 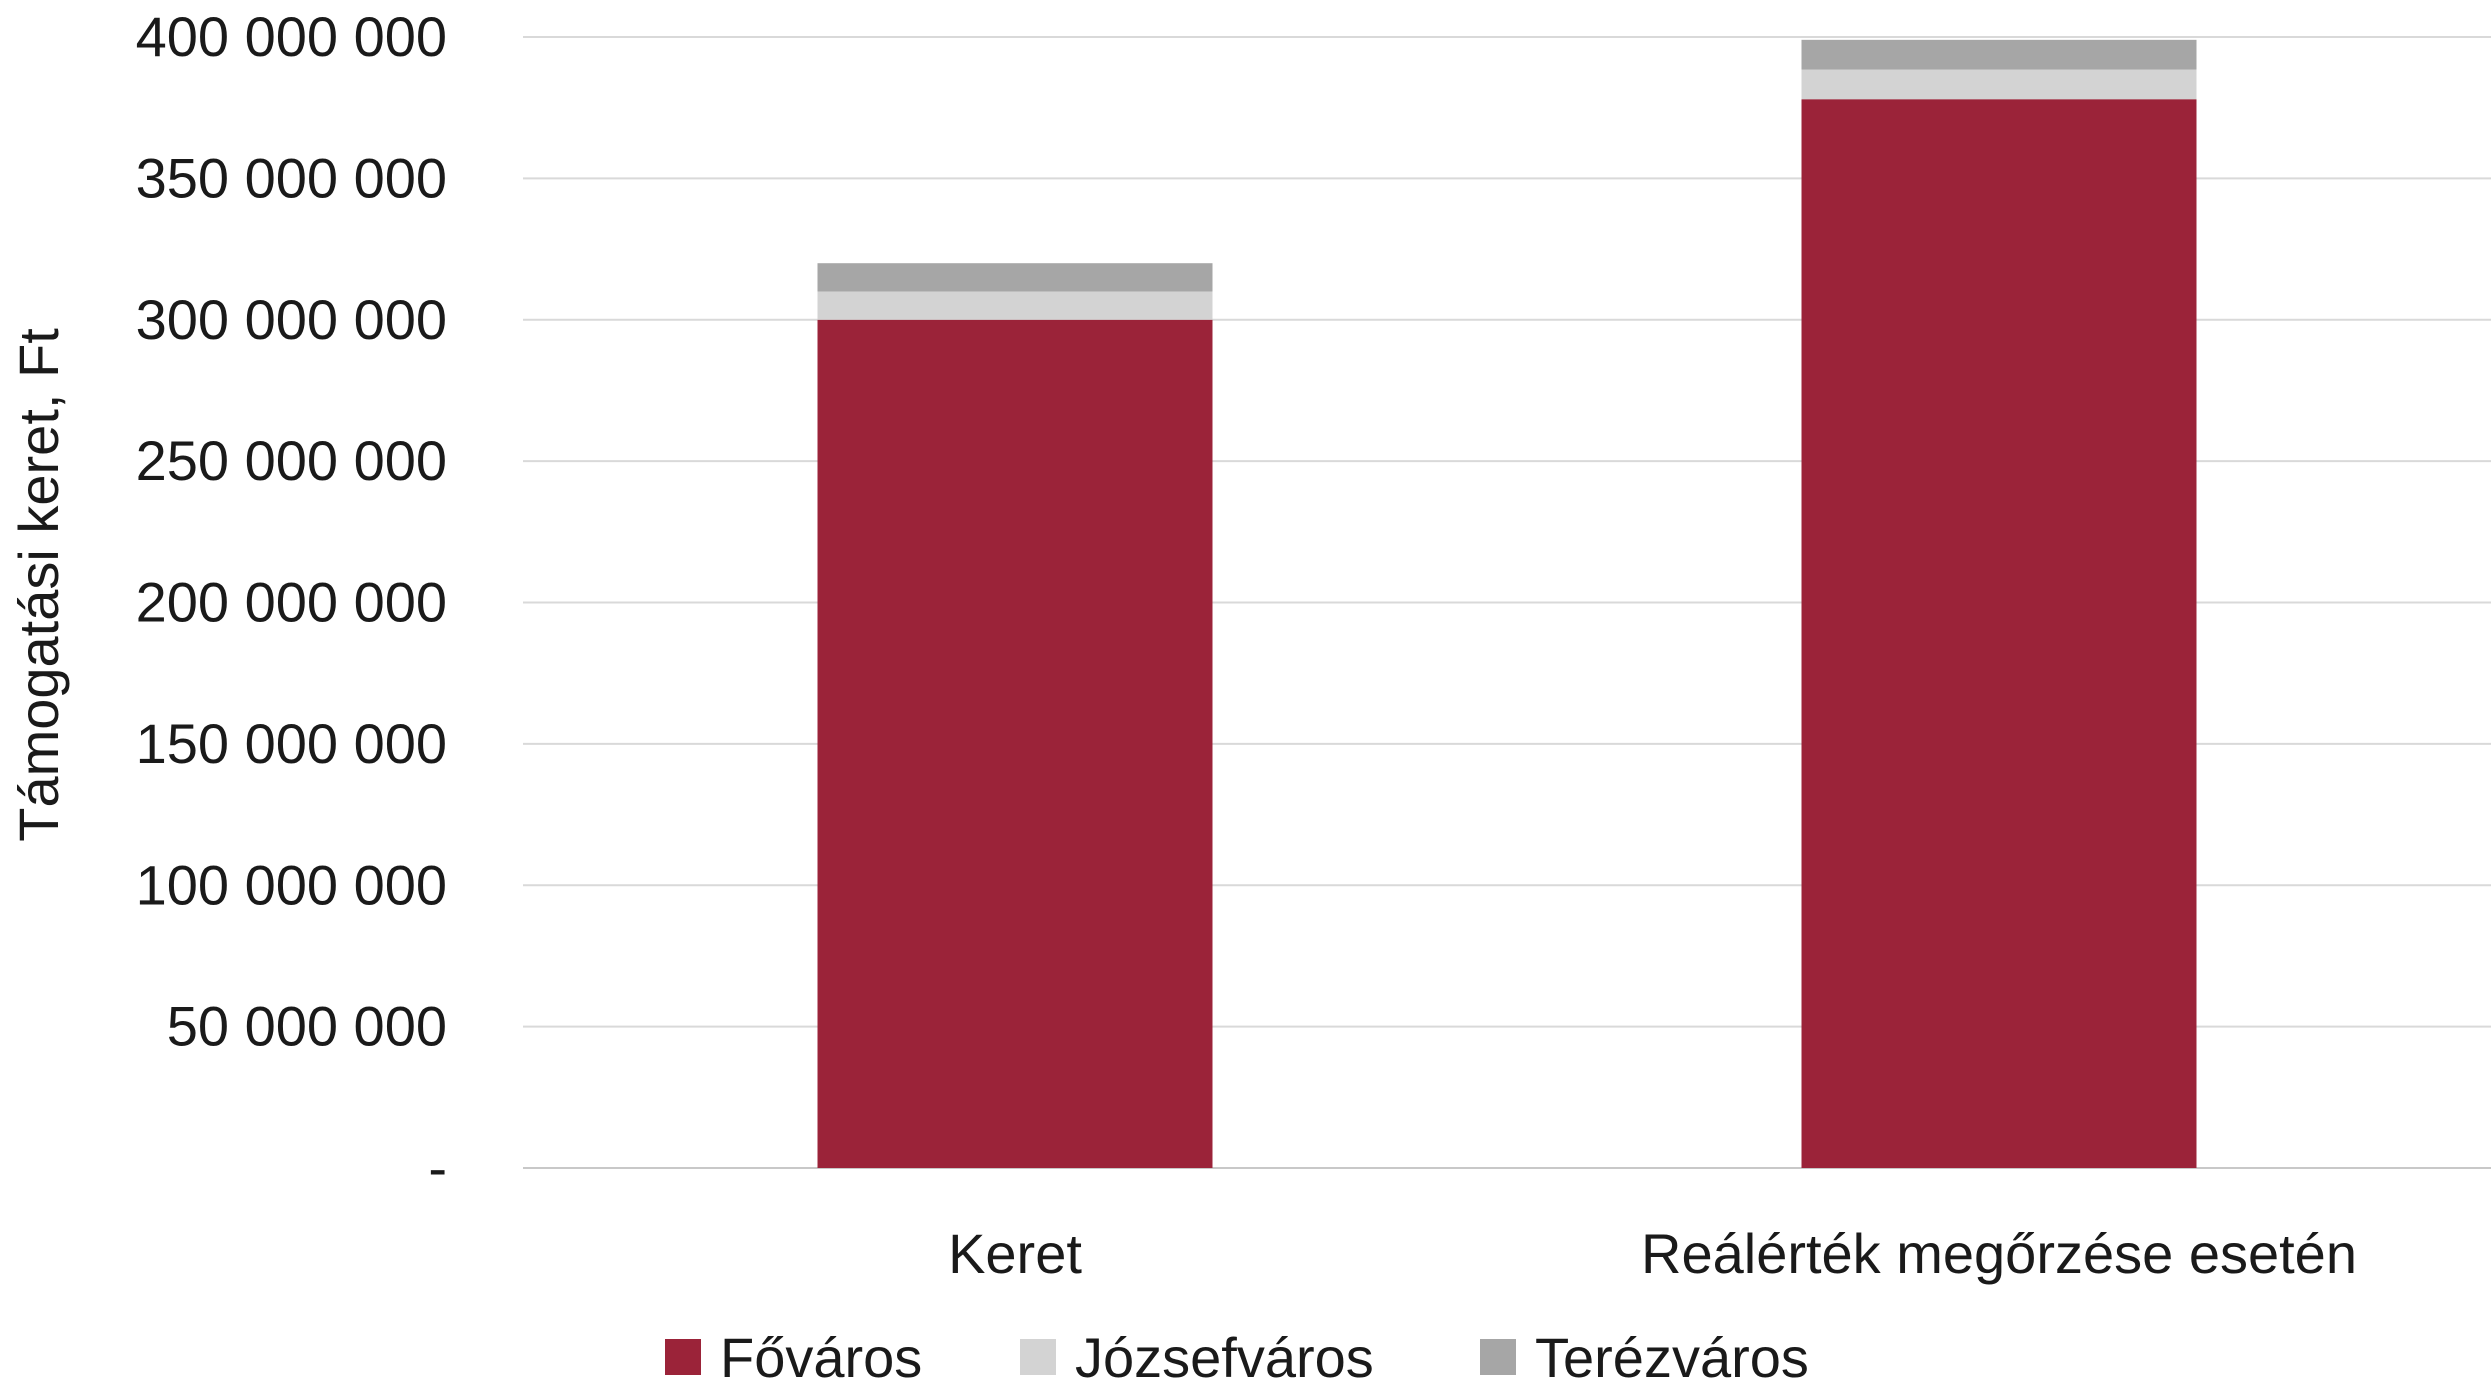 I want to click on x-tick-label: Reálérték megőrzése esetén, so click(x=1999, y=1253).